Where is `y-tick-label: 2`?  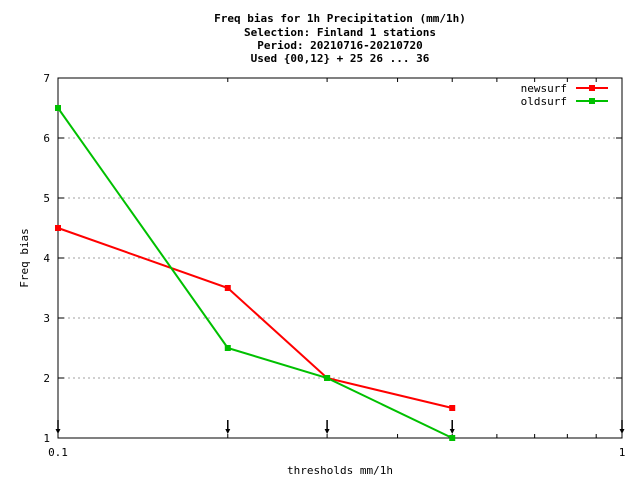
y-tick-label: 2 is located at coordinates (46, 378).